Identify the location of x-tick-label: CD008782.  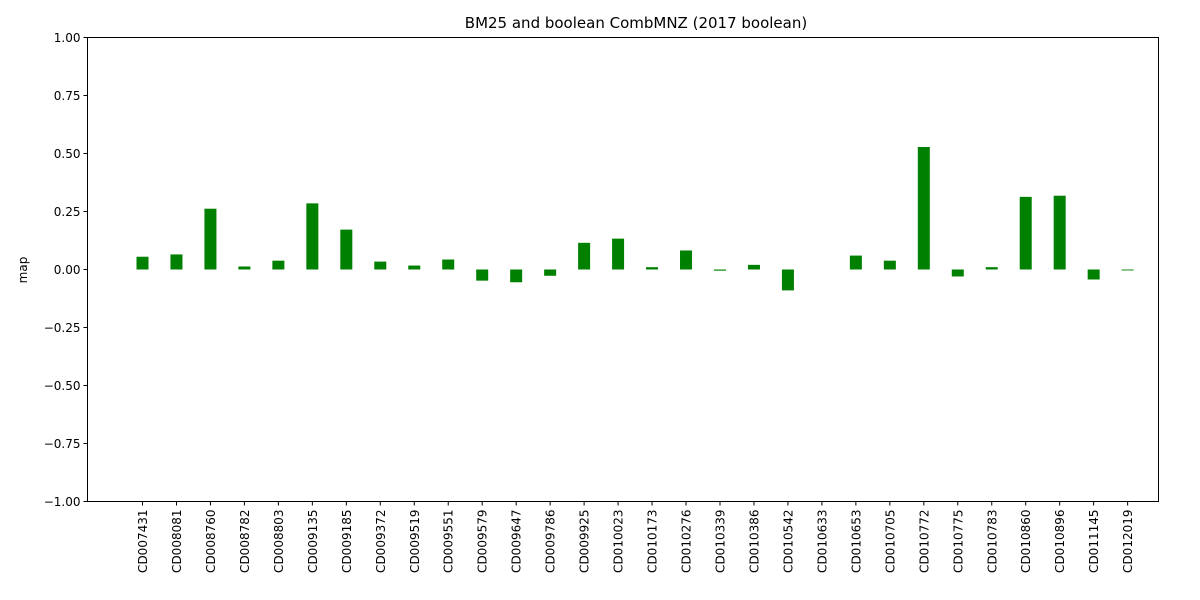
(245, 541).